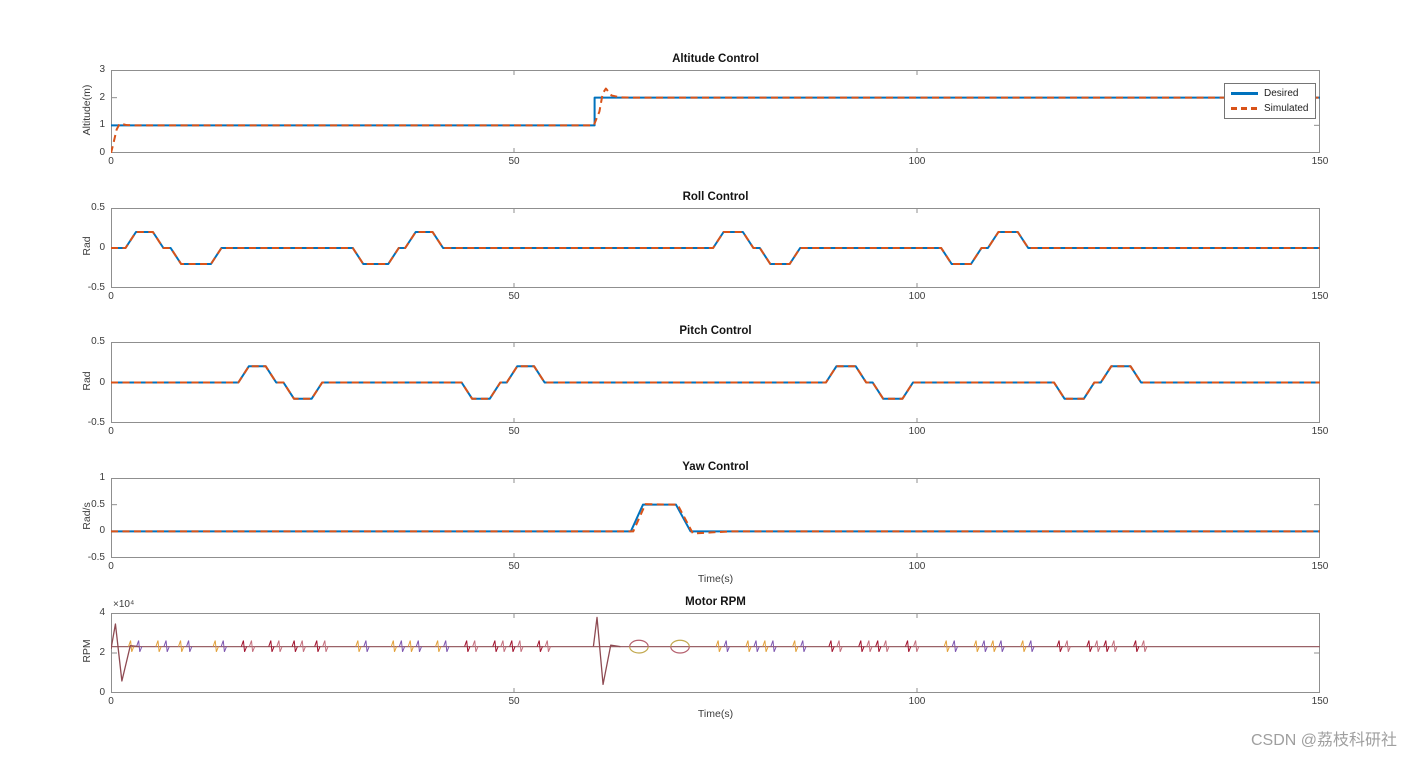 This screenshot has height=760, width=1403. What do you see at coordinates (514, 701) in the screenshot?
I see `x-tick-label: 50` at bounding box center [514, 701].